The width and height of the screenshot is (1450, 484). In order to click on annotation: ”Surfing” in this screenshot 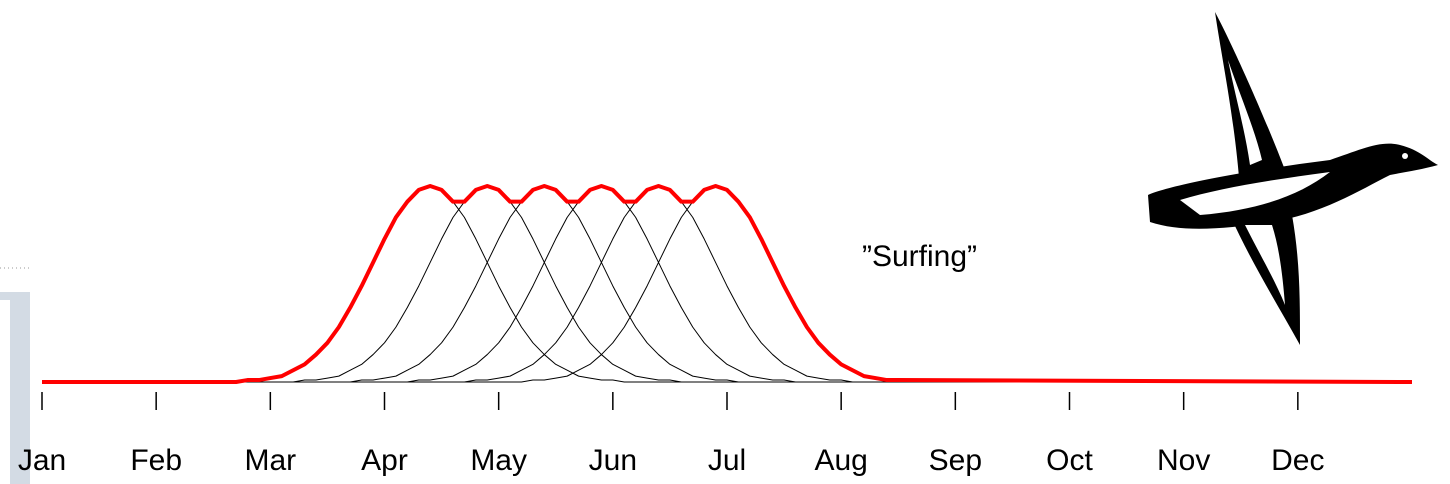, I will do `click(919, 256)`.